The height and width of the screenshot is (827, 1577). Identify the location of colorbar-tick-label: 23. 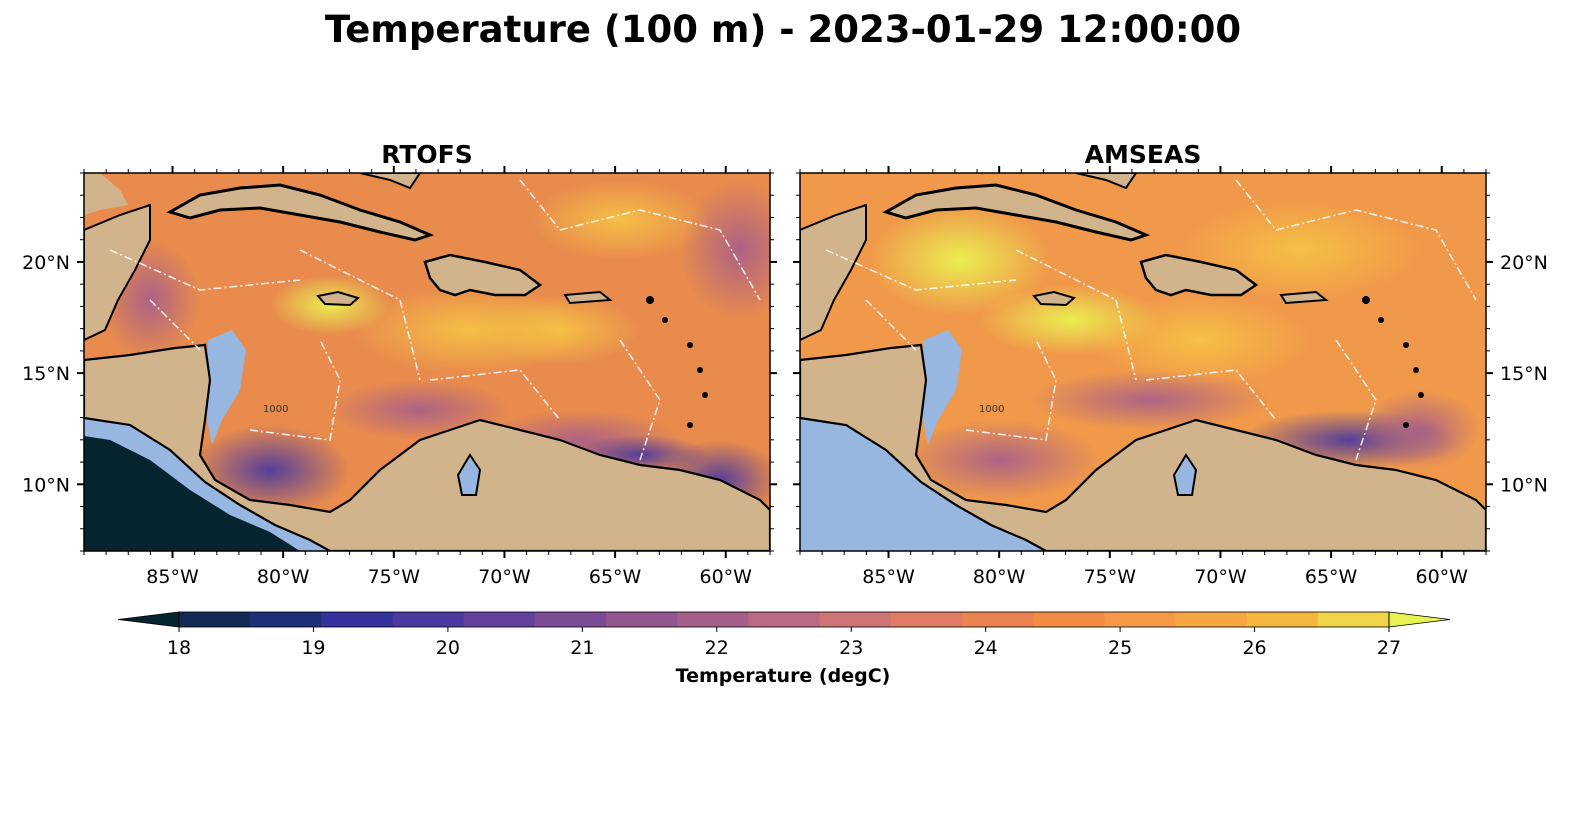
(851, 648).